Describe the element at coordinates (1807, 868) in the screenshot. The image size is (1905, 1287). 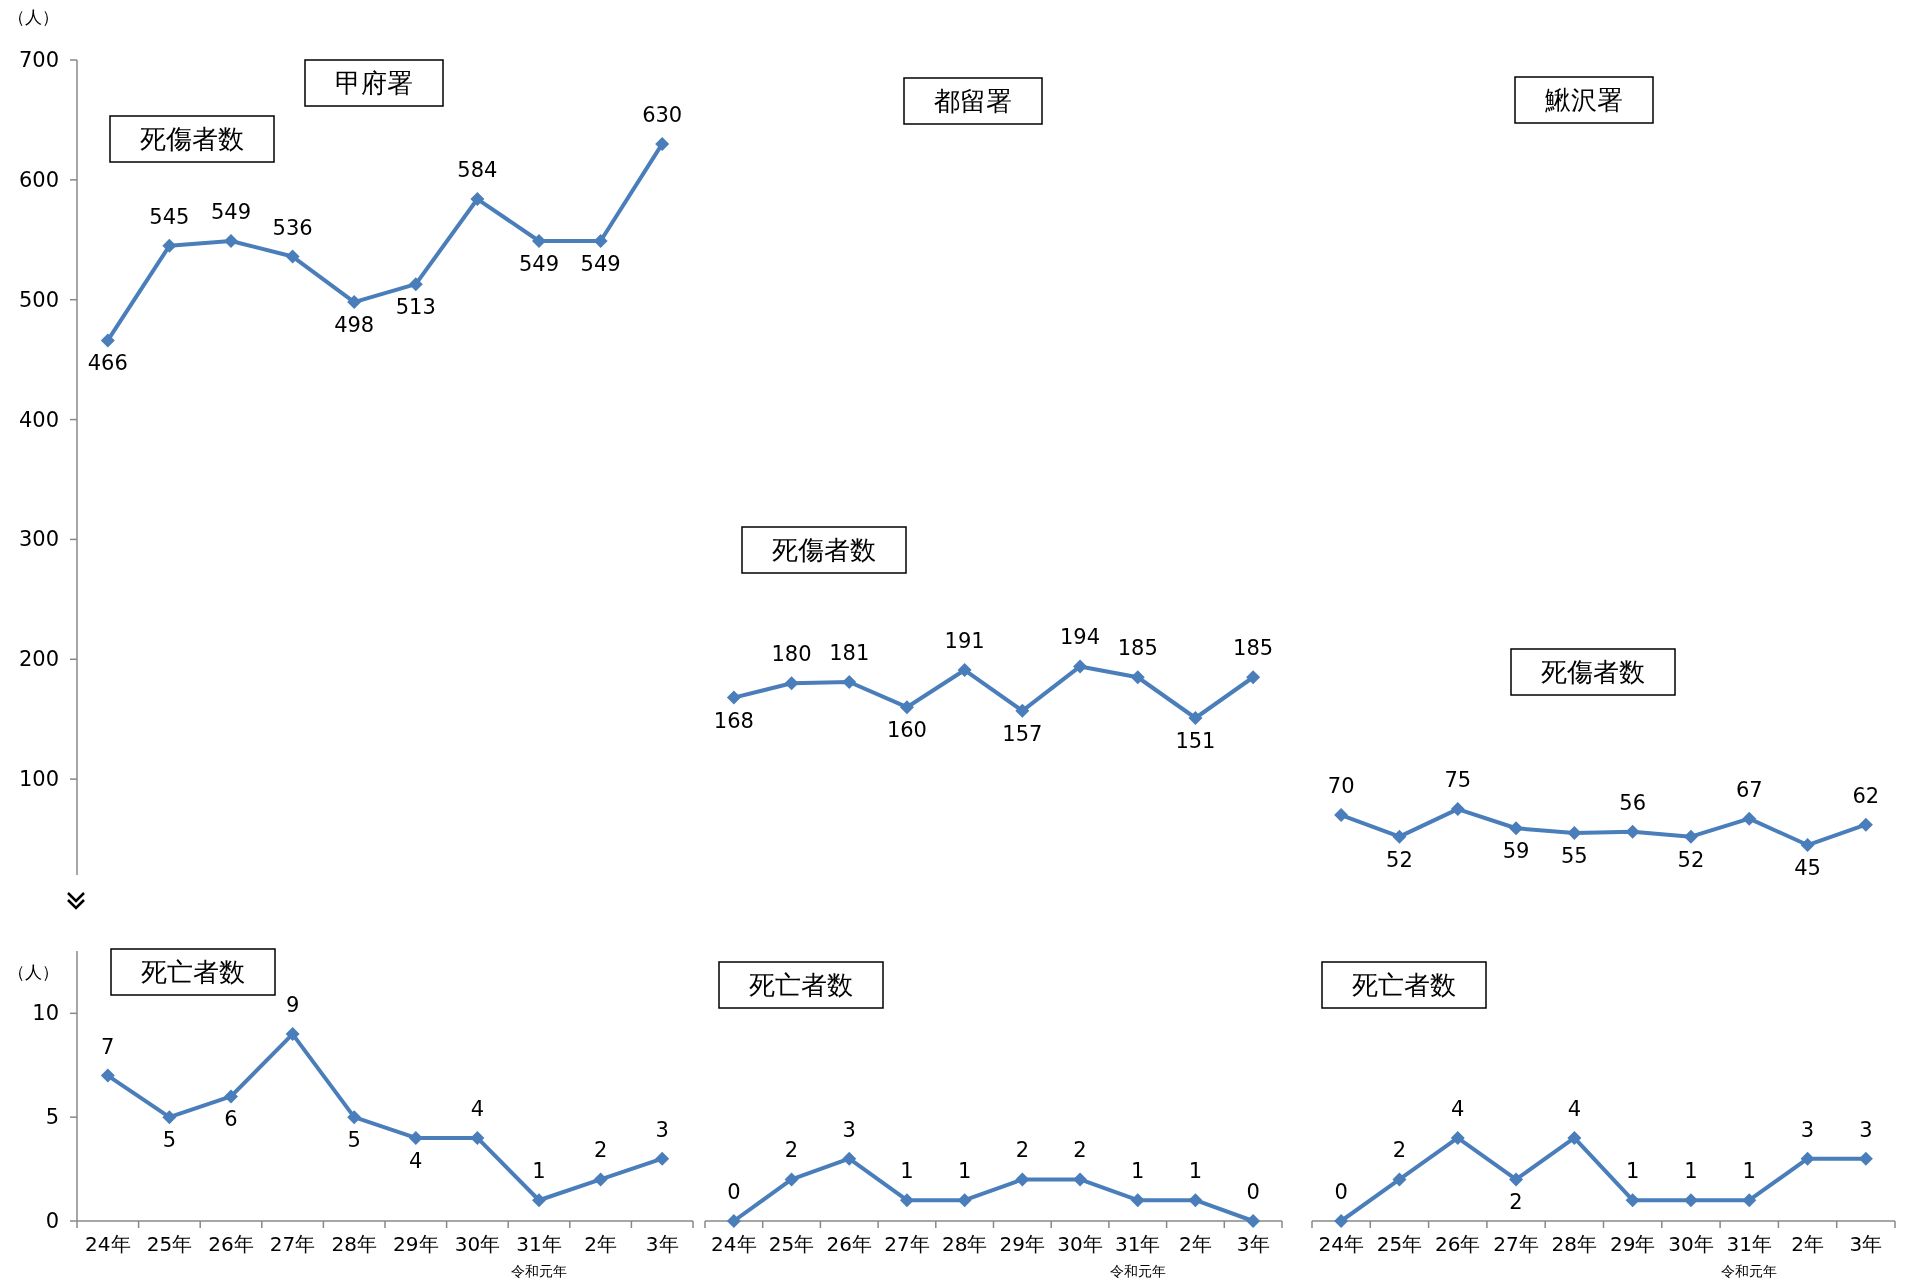
I see `data-label: 45` at that location.